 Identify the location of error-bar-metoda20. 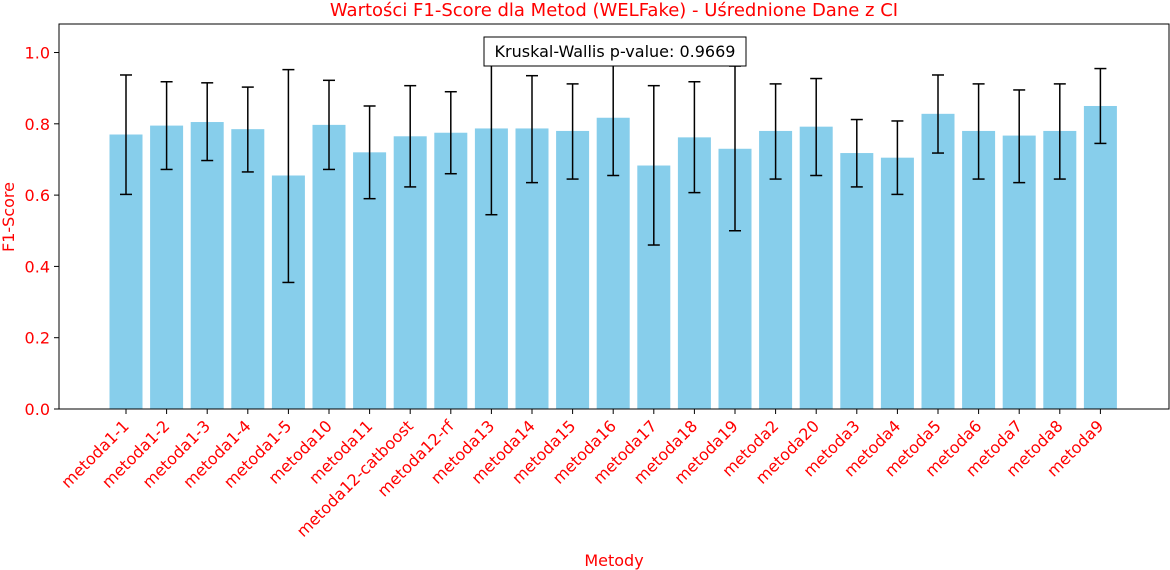
(816, 127).